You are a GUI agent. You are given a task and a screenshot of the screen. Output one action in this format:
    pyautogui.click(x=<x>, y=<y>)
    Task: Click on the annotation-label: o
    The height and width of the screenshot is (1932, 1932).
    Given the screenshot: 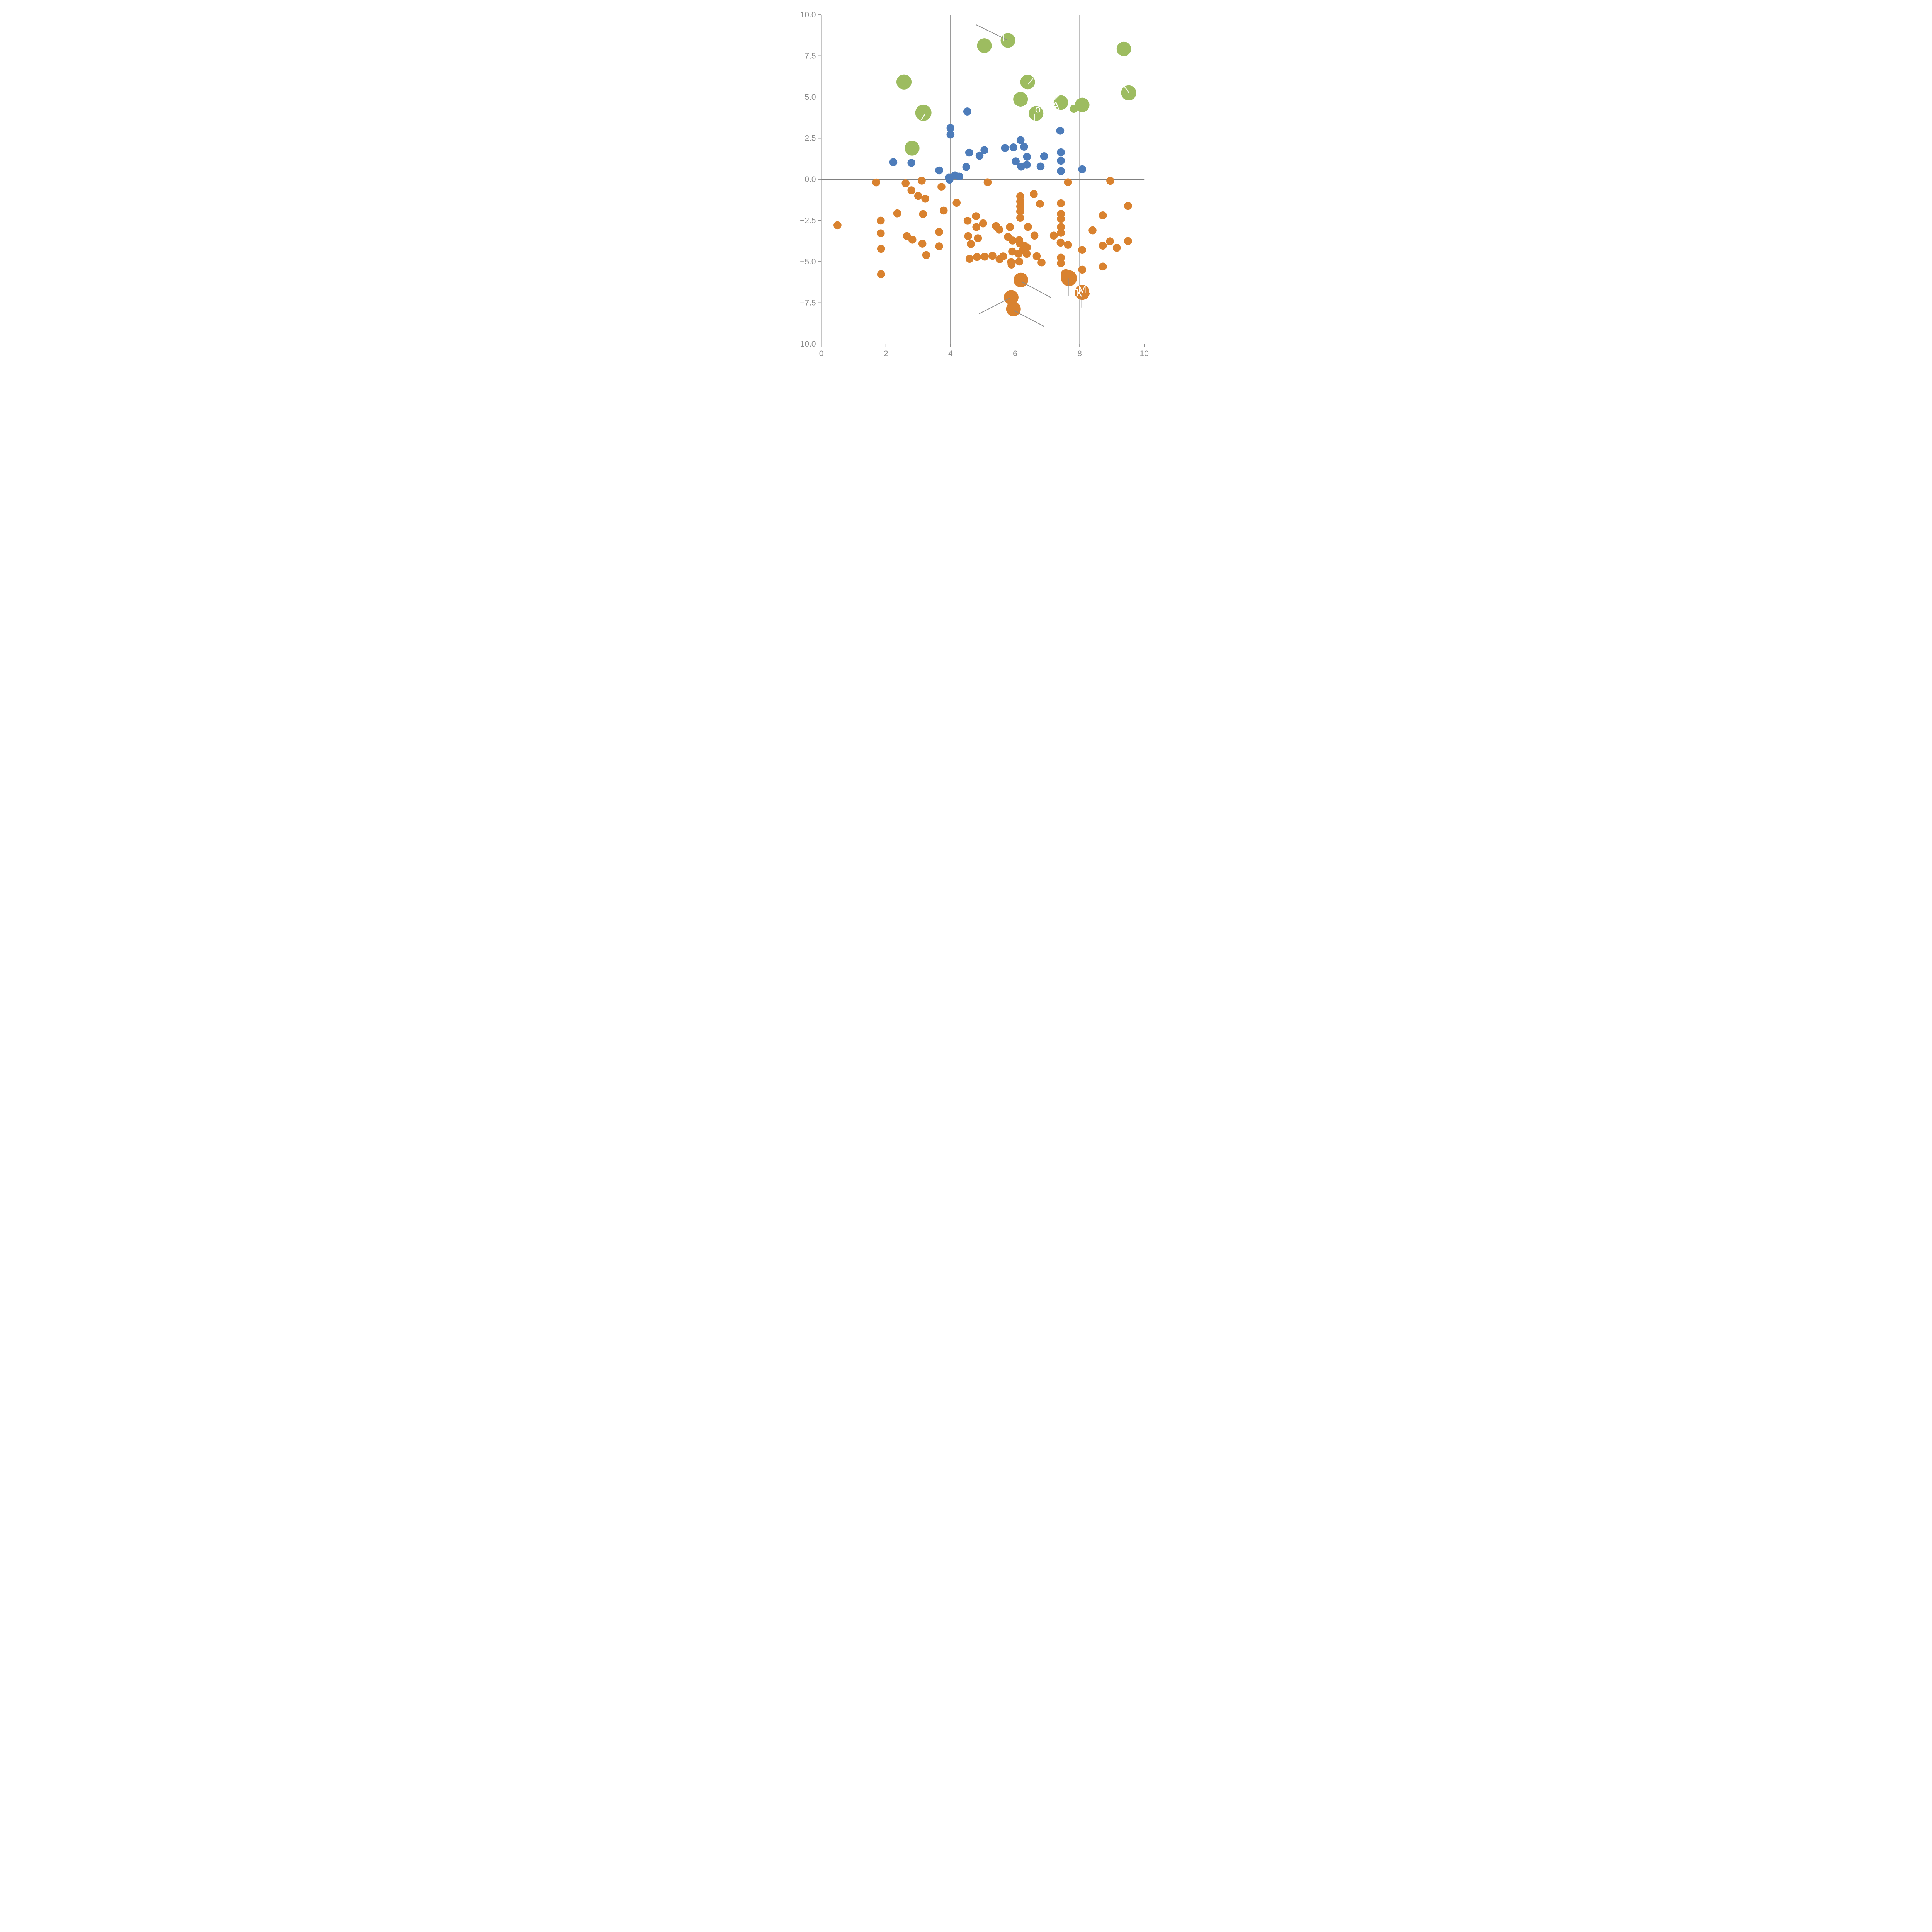 What is the action you would take?
    pyautogui.click(x=1038, y=109)
    